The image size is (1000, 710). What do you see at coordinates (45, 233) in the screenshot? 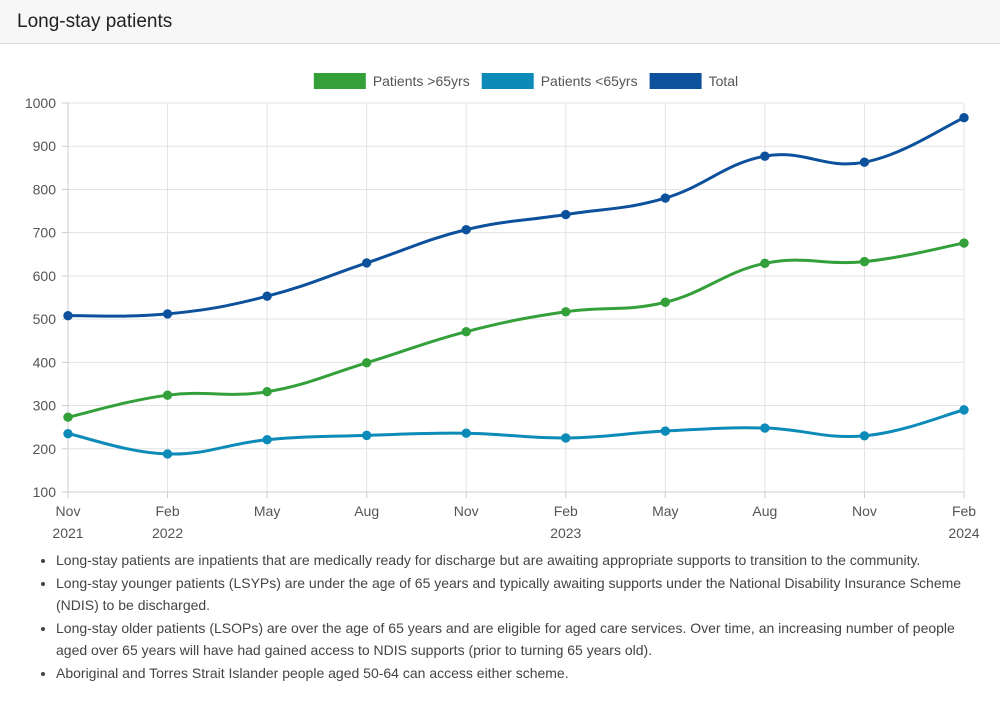
I see `y-tick-label: 700` at bounding box center [45, 233].